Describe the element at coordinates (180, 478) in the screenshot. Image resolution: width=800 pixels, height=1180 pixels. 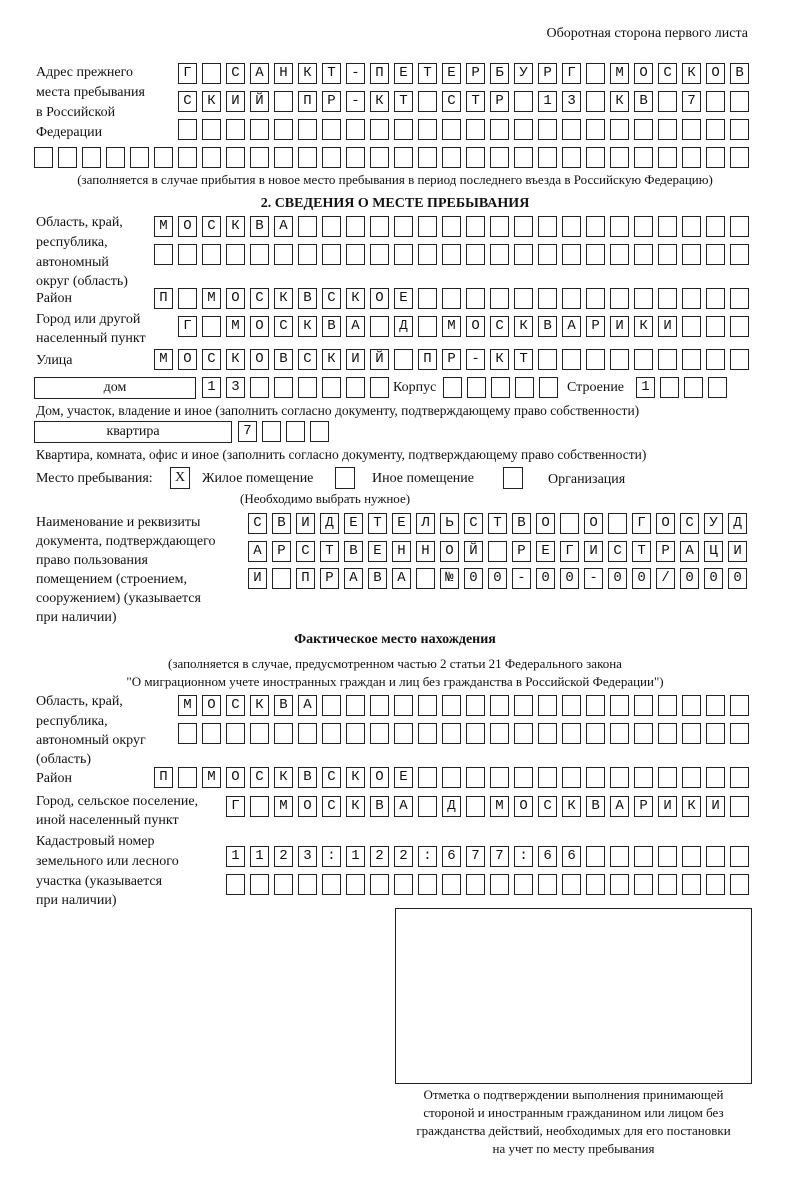
I see `stay-checkbox-residential: X` at that location.